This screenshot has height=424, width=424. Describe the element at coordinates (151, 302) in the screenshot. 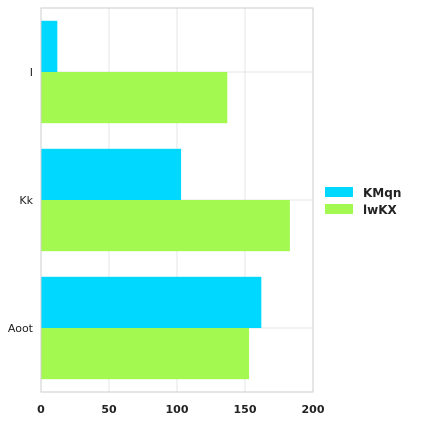

I see `bar-KMqn-Aoot` at that location.